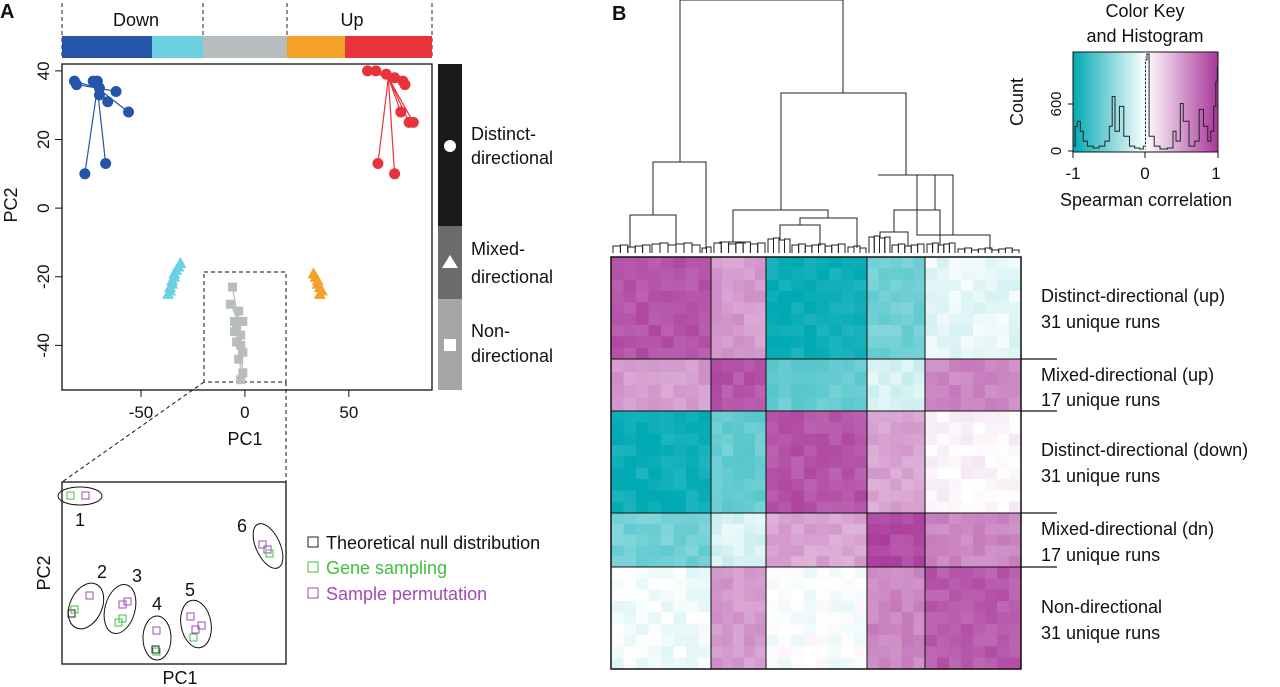 The width and height of the screenshot is (1280, 687). Describe the element at coordinates (43, 207) in the screenshot. I see `y-tick-label: 0` at that location.